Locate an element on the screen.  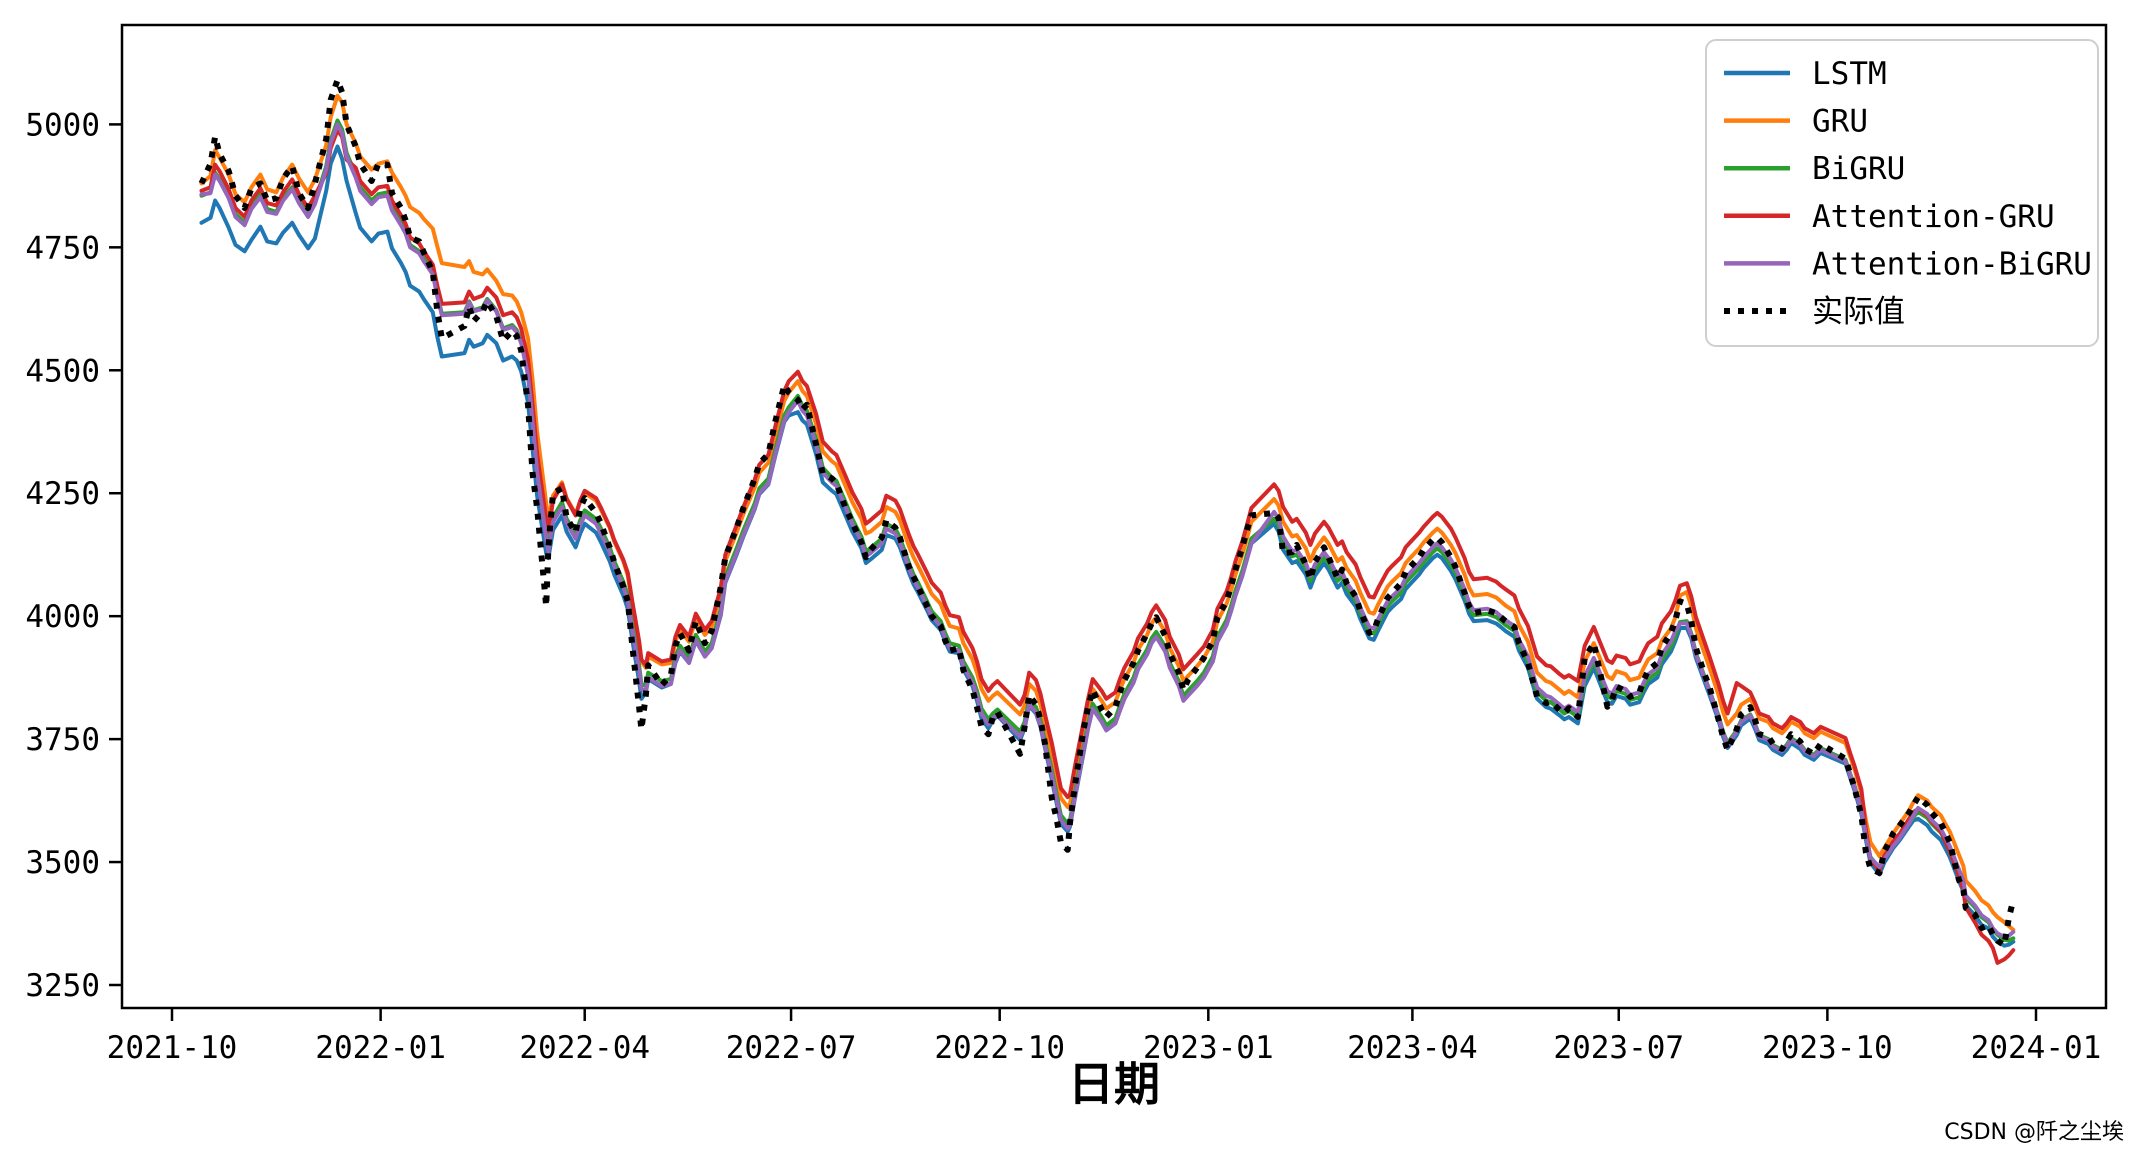
x-tick-label: 2022-04 is located at coordinates (584, 1048).